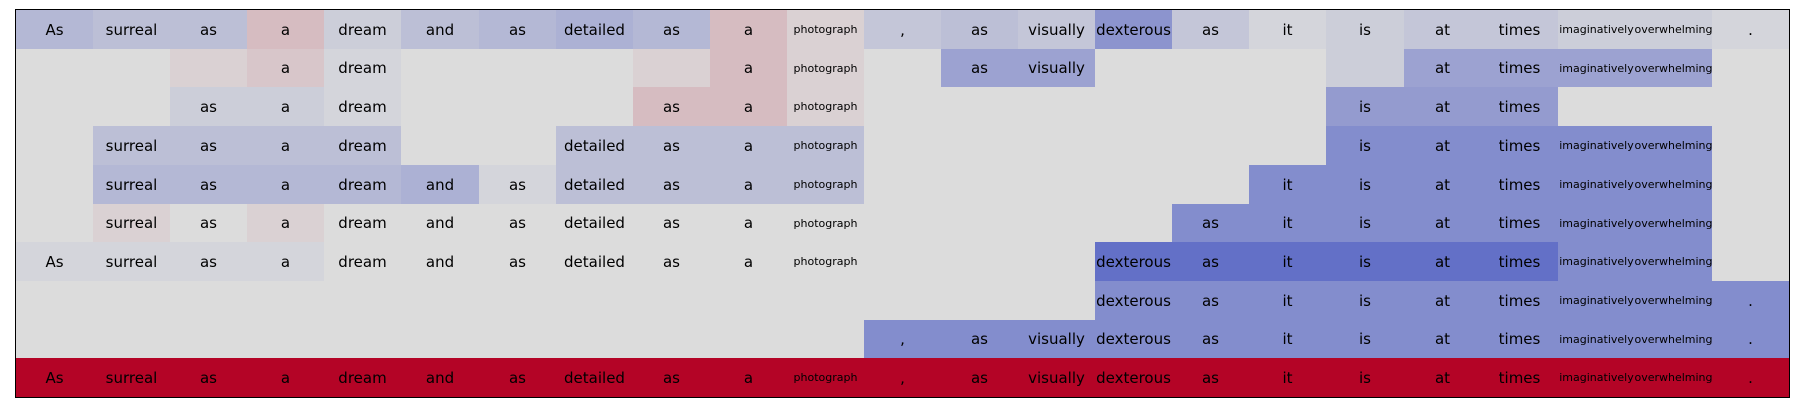 The image size is (1807, 412). I want to click on token-label: ,, so click(902, 377).